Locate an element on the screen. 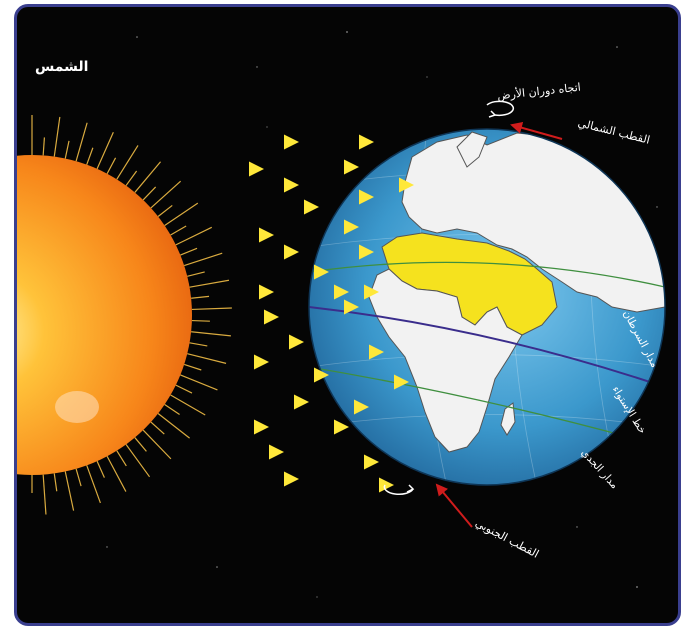  north-pole-pointer is located at coordinates (536, 130).